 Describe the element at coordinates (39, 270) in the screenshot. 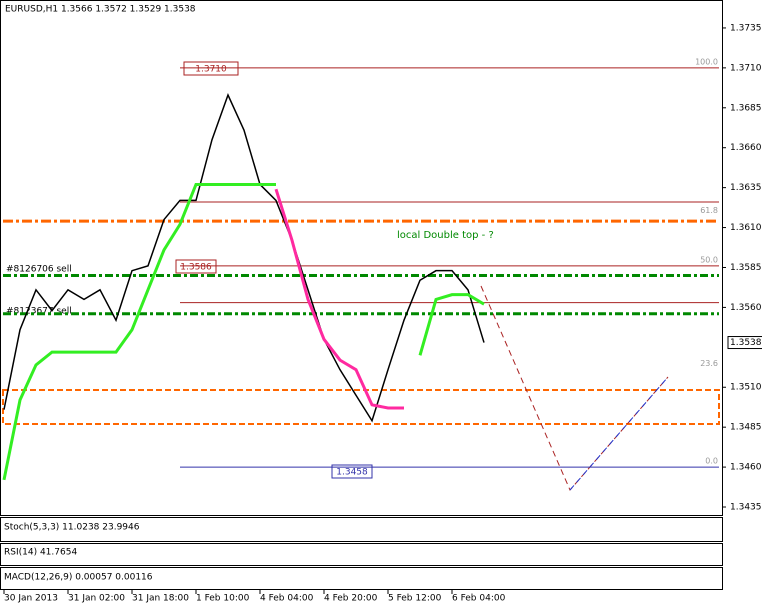

I see `annotation: #8126706 sell` at that location.